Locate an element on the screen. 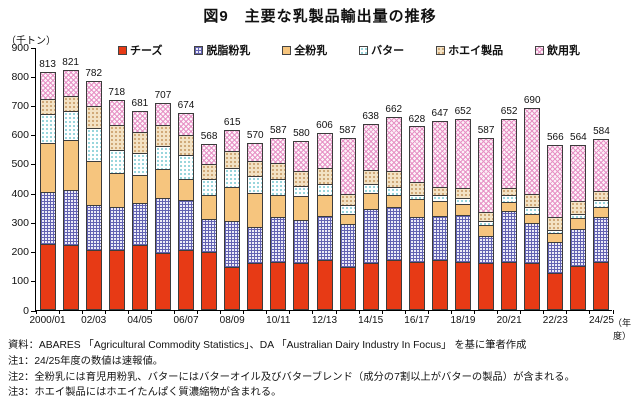 This screenshot has width=640, height=403. x-axis-label: 18/19 is located at coordinates (463, 320).